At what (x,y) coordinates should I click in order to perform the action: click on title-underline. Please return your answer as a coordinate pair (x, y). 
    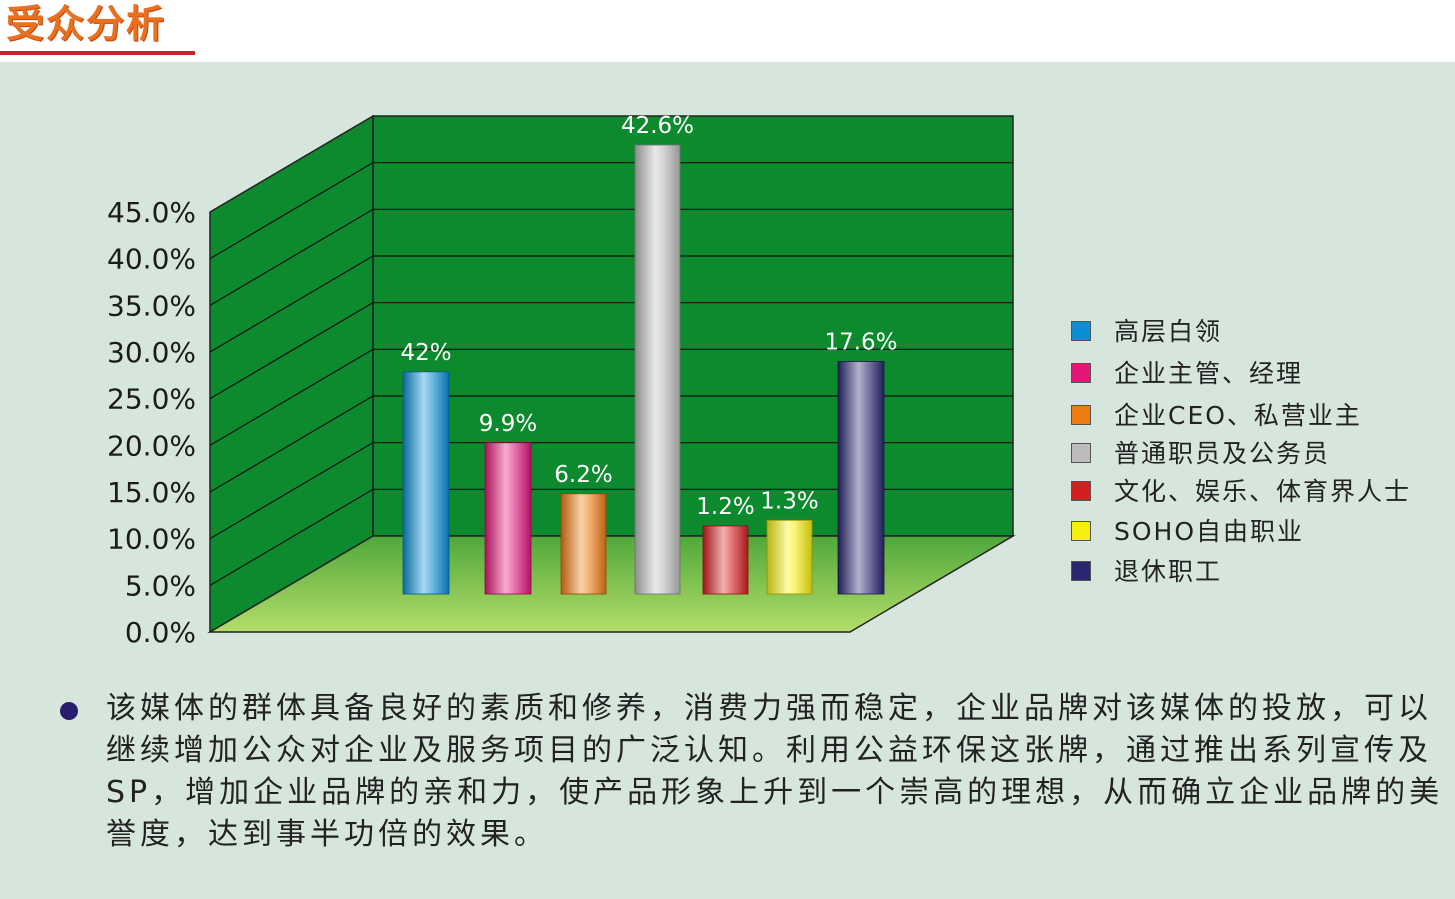
    Looking at the image, I should click on (97, 53).